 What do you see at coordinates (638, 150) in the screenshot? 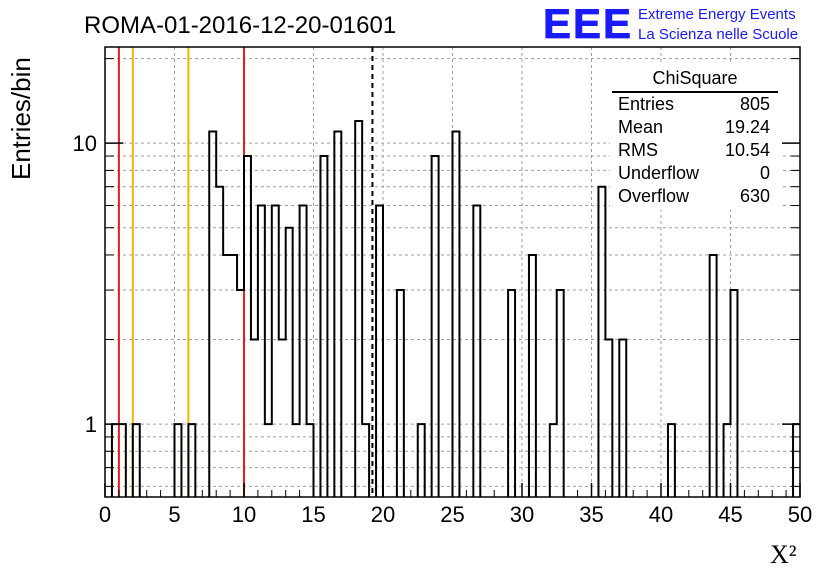
I see `stats-row-label: RMS` at bounding box center [638, 150].